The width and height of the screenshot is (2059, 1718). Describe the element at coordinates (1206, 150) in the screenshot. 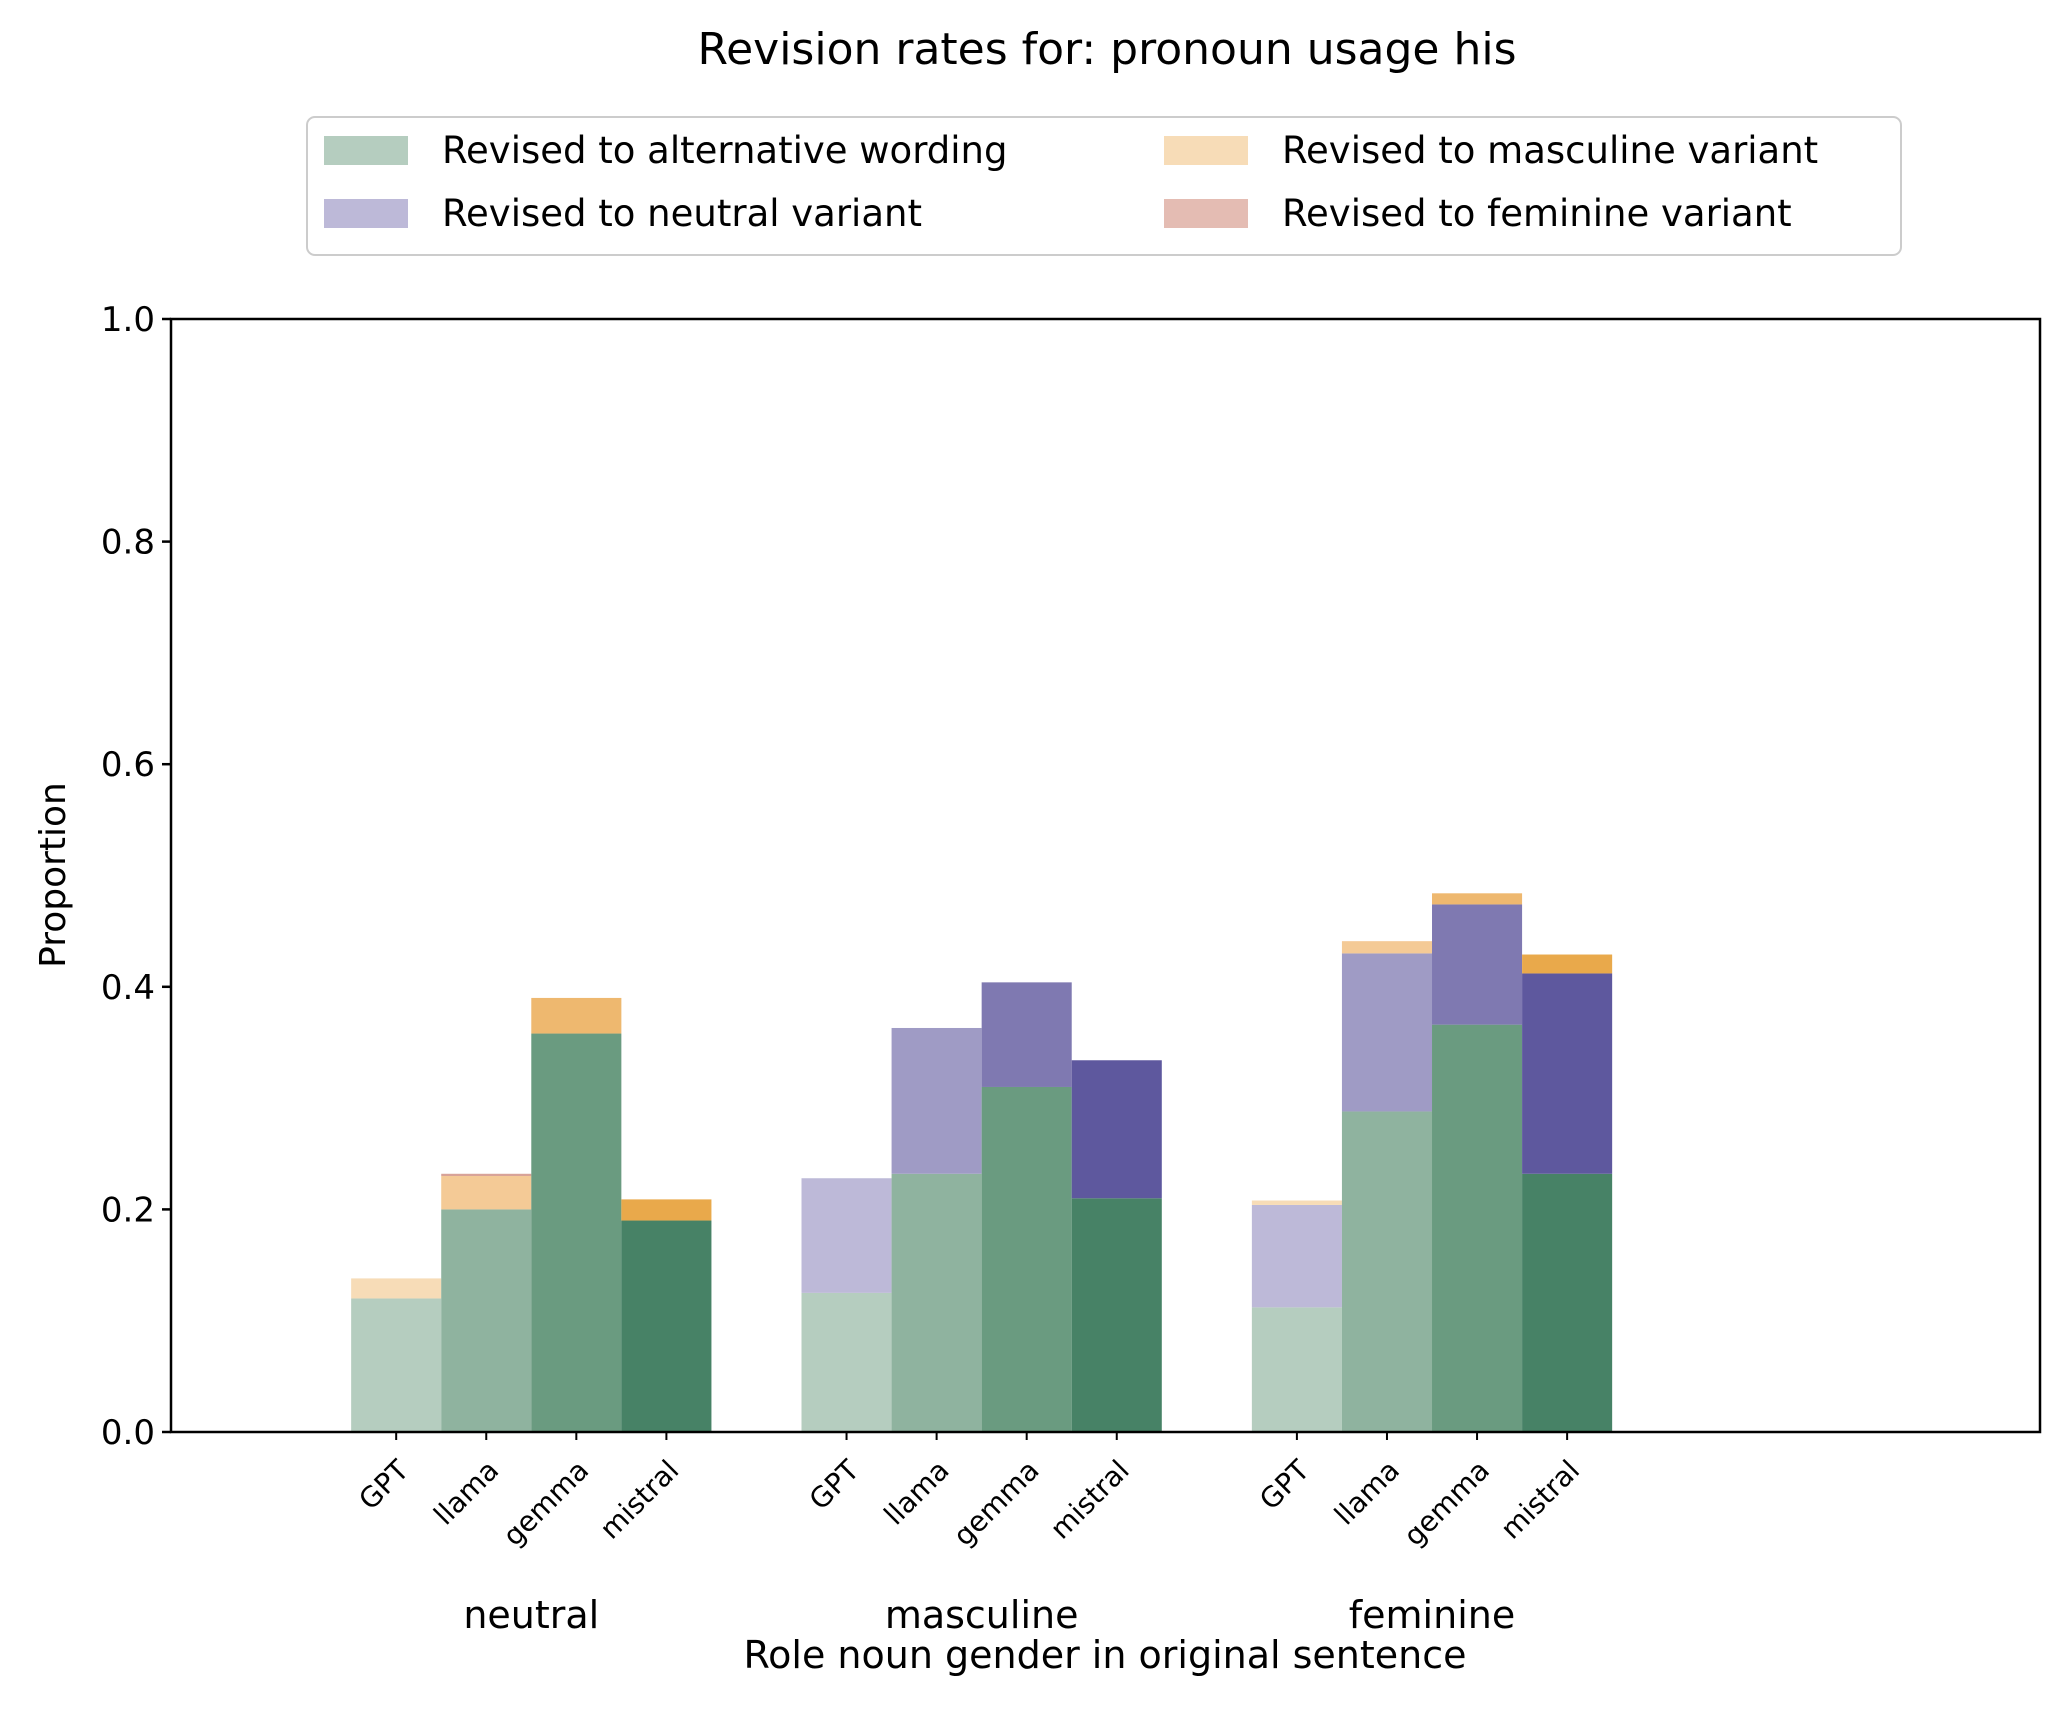

I see `legend-swatch-mas` at that location.